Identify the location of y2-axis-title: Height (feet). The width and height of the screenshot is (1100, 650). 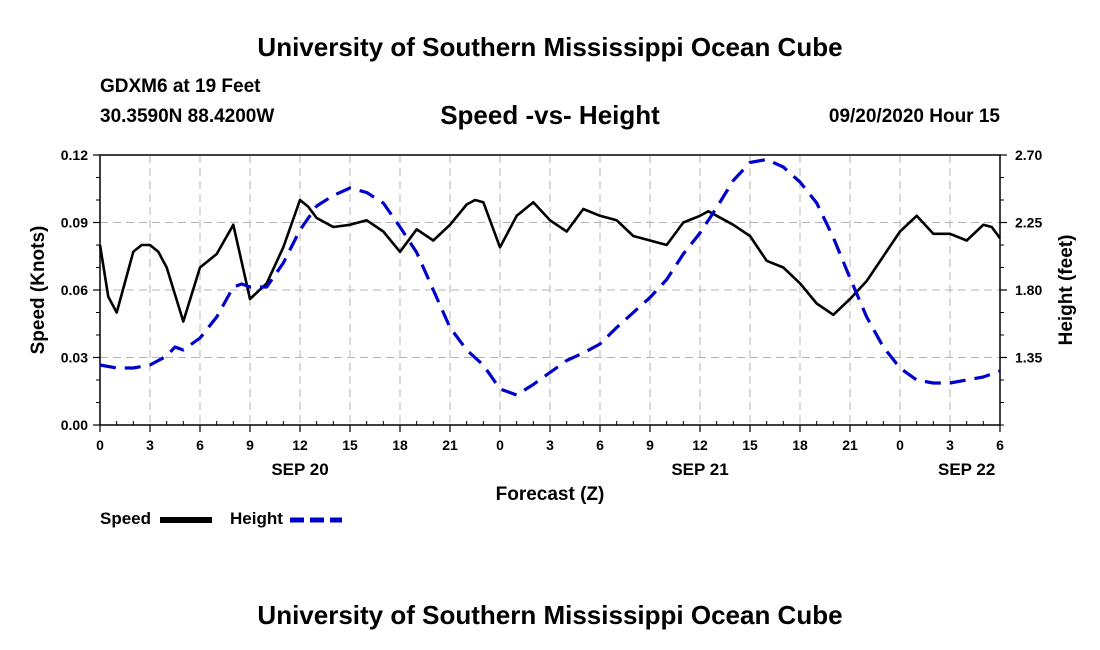
(1066, 290).